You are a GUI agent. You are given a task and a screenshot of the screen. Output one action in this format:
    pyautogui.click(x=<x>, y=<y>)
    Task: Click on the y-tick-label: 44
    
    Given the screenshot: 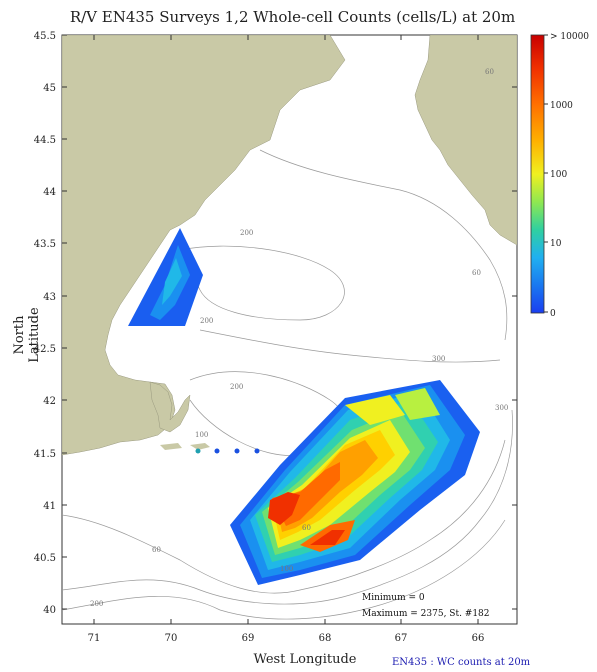 What is the action you would take?
    pyautogui.click(x=49, y=192)
    